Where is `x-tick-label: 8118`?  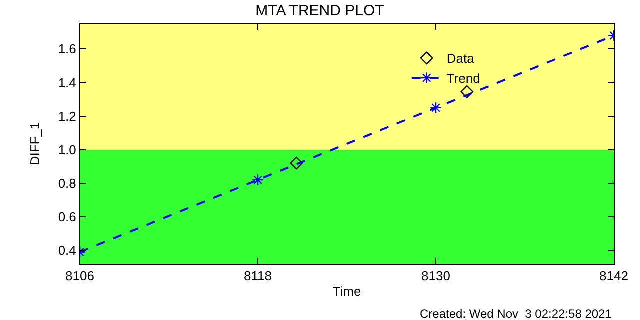 x-tick-label: 8118 is located at coordinates (258, 276).